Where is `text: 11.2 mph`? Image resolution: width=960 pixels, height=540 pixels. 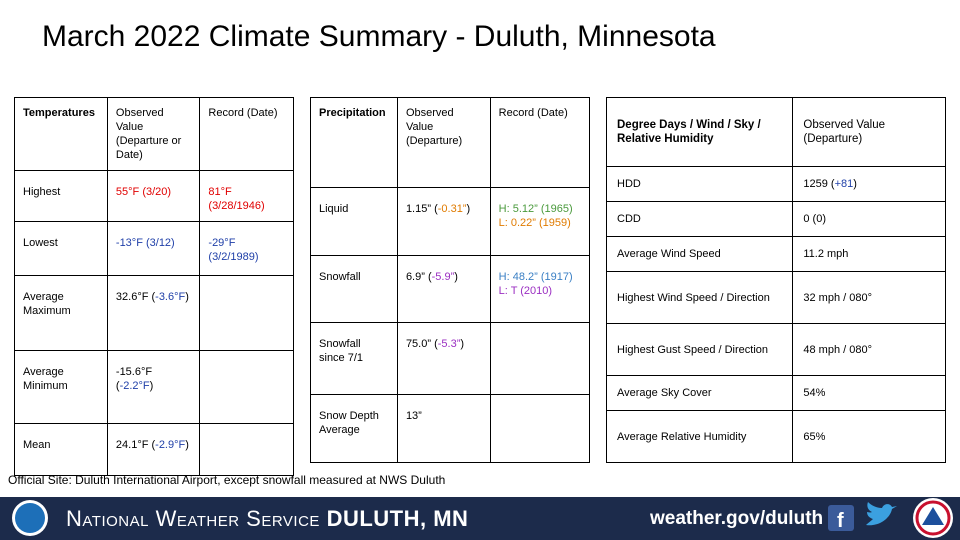 text: 11.2 mph is located at coordinates (826, 254).